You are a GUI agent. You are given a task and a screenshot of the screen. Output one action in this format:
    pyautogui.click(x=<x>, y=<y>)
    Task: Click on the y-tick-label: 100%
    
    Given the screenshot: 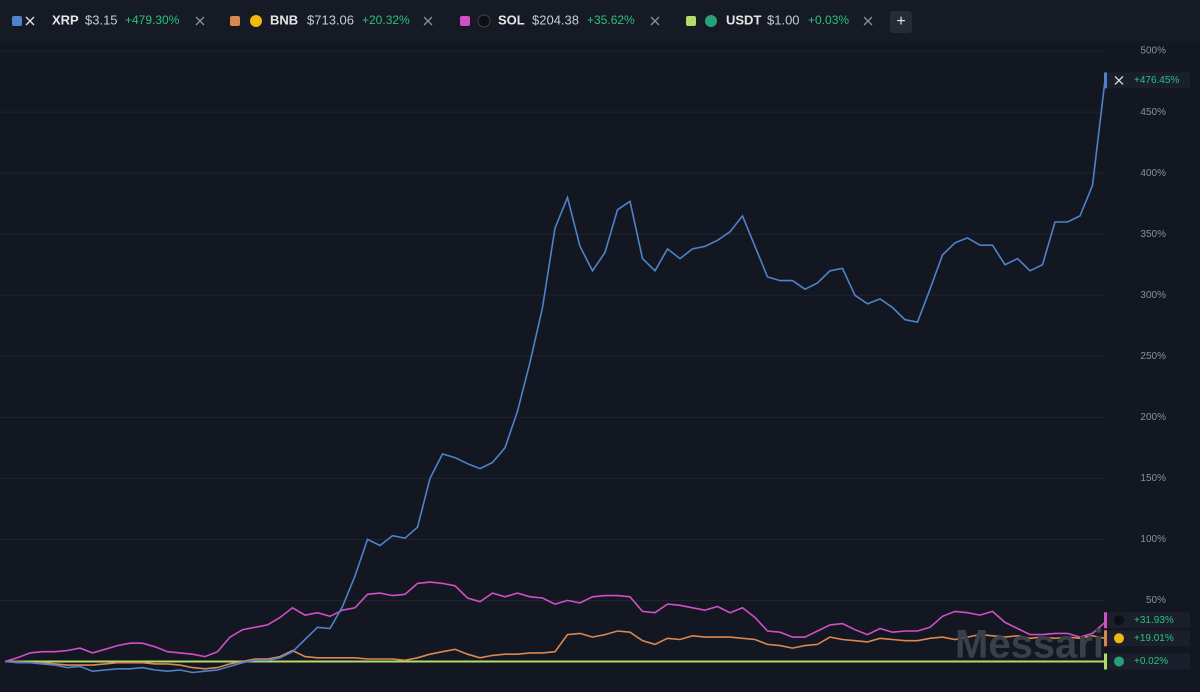 What is the action you would take?
    pyautogui.click(x=1153, y=539)
    